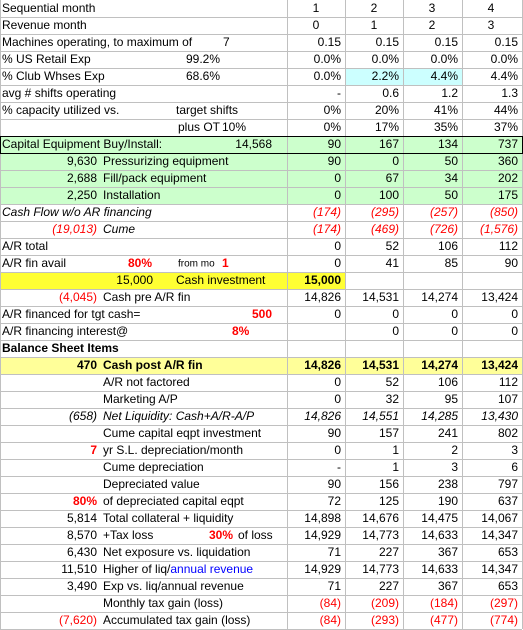  Describe the element at coordinates (322, 416) in the screenshot. I see `value-cell: 14,826` at that location.